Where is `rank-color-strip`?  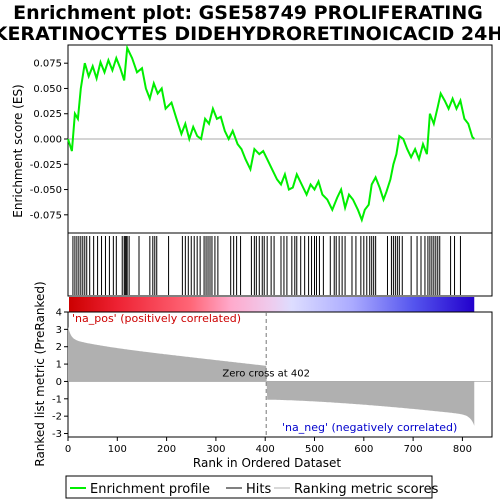
rank-color-strip is located at coordinates (272, 304).